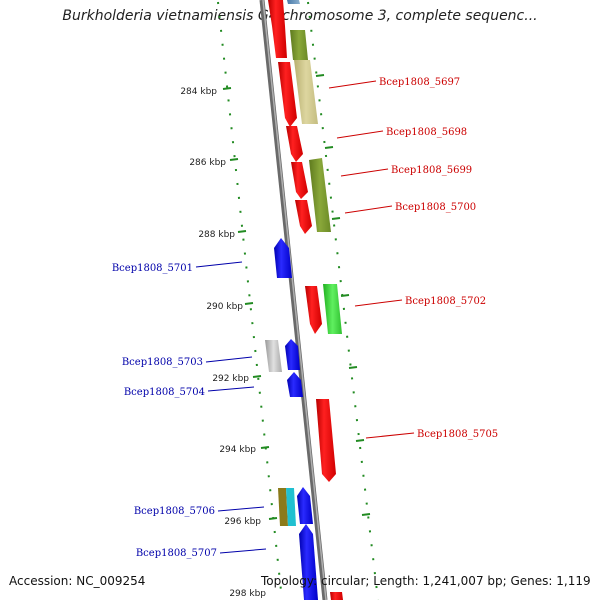 Image resolution: width=600 pixels, height=600 pixels. I want to click on tick-label: 290 kbp, so click(224, 307).